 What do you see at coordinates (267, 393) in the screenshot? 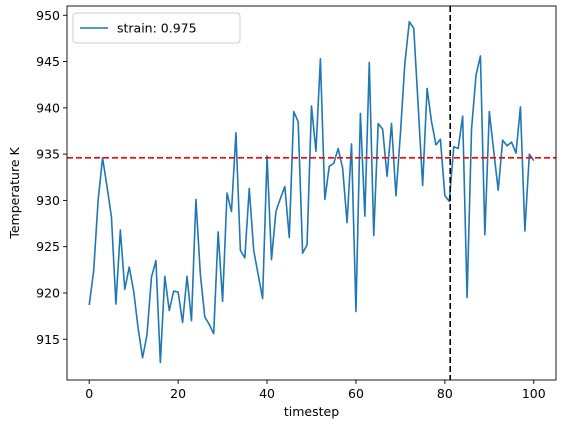
I see `x-tick-label: 40` at bounding box center [267, 393].